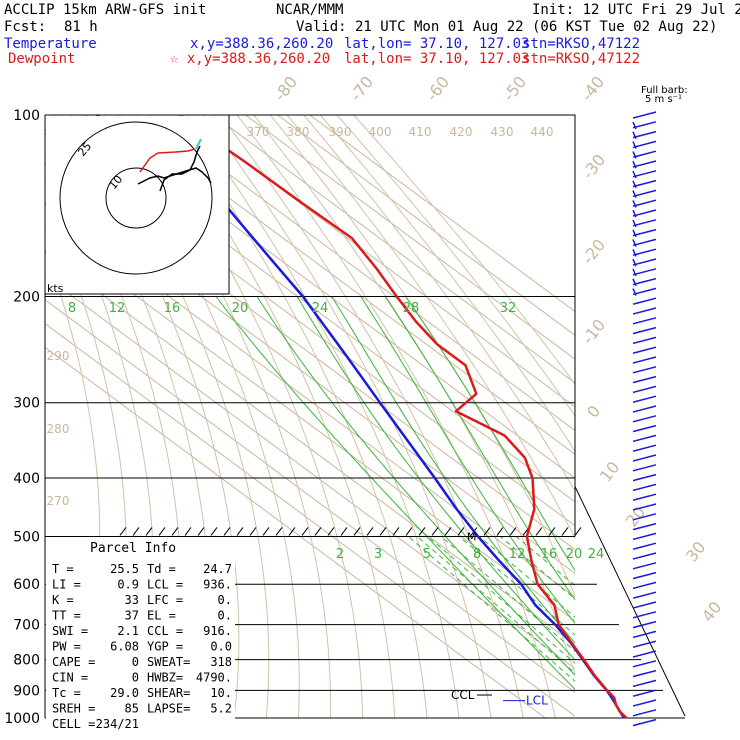 The width and height of the screenshot is (740, 740). Describe the element at coordinates (298, 132) in the screenshot. I see `theta-label: 380` at that location.